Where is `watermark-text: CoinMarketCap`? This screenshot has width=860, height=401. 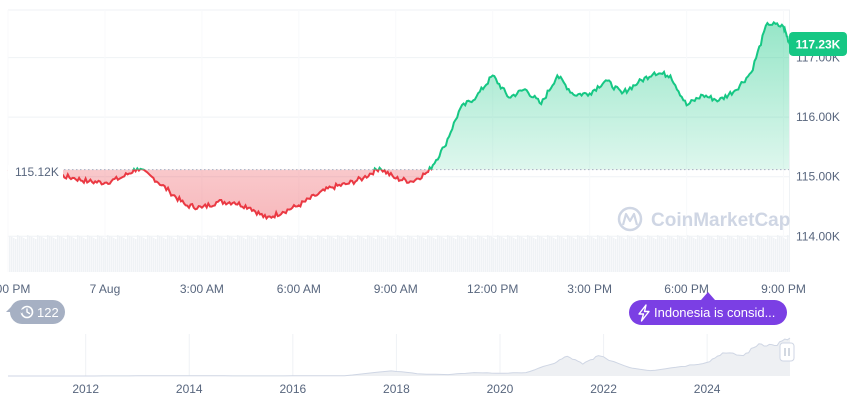
watermark-text: CoinMarketCap is located at coordinates (720, 220).